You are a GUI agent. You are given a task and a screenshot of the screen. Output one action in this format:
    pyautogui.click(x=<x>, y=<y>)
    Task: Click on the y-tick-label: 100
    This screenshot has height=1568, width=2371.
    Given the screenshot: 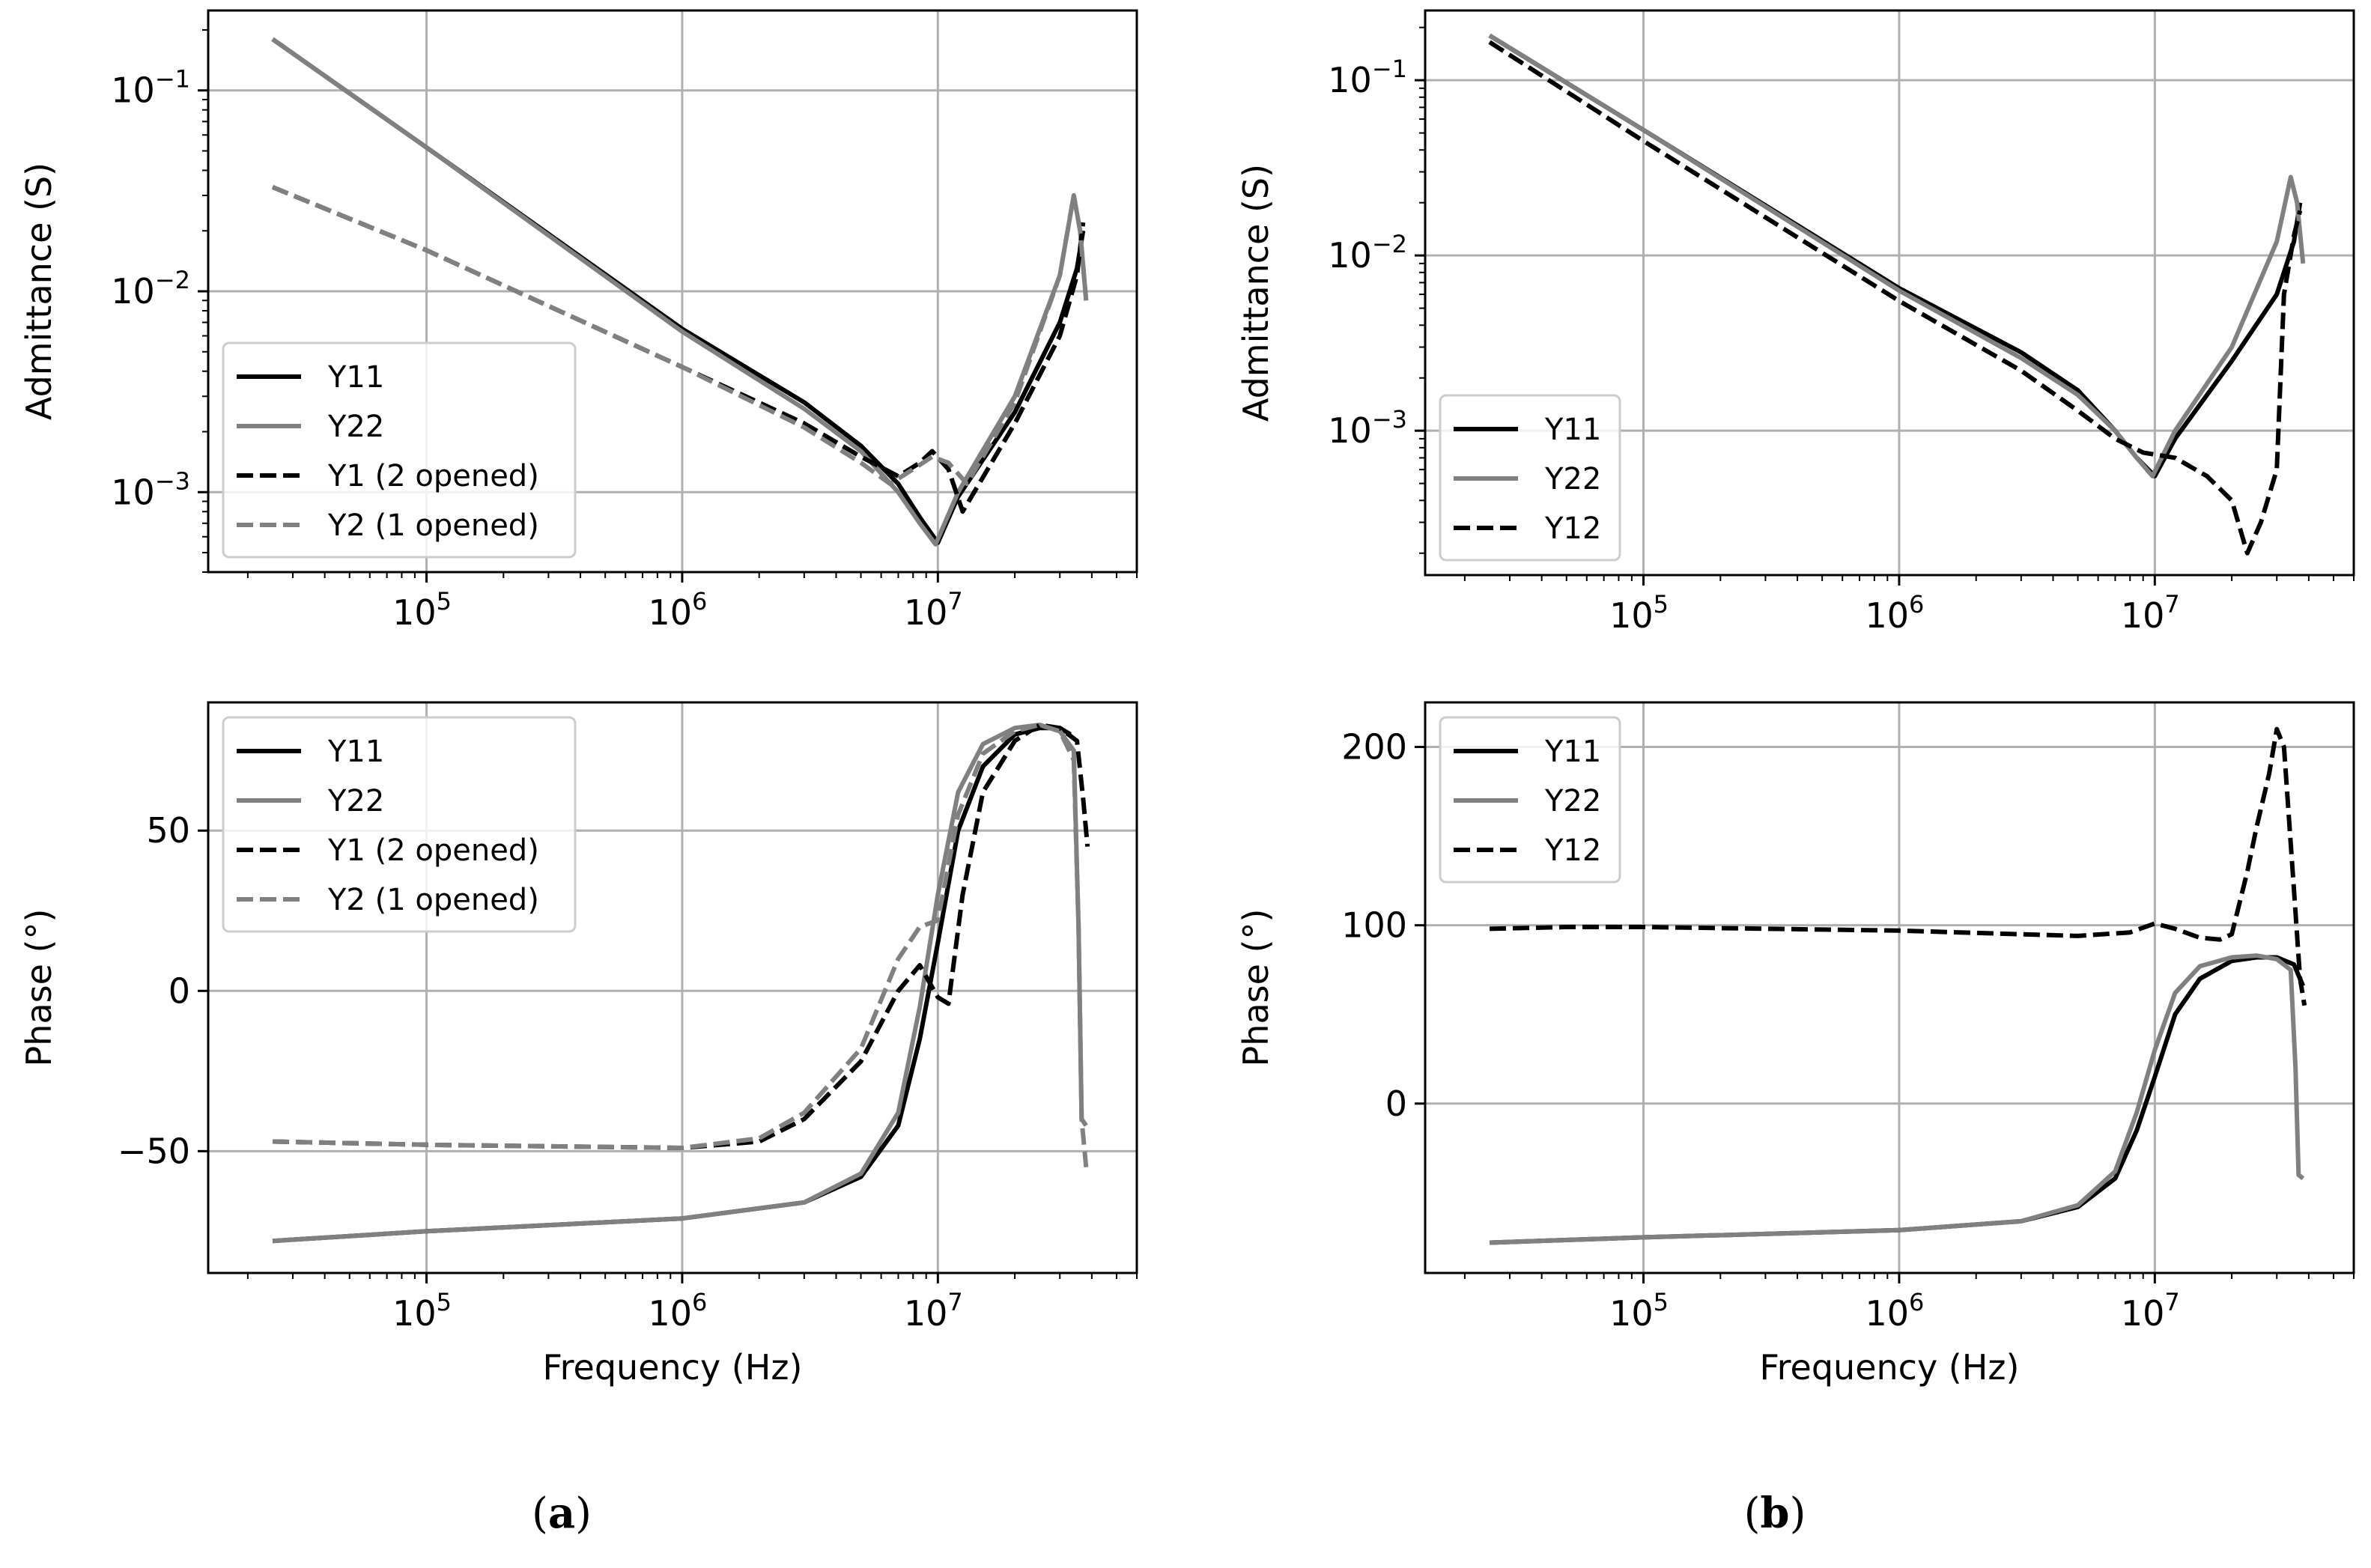 What is the action you would take?
    pyautogui.click(x=1374, y=926)
    